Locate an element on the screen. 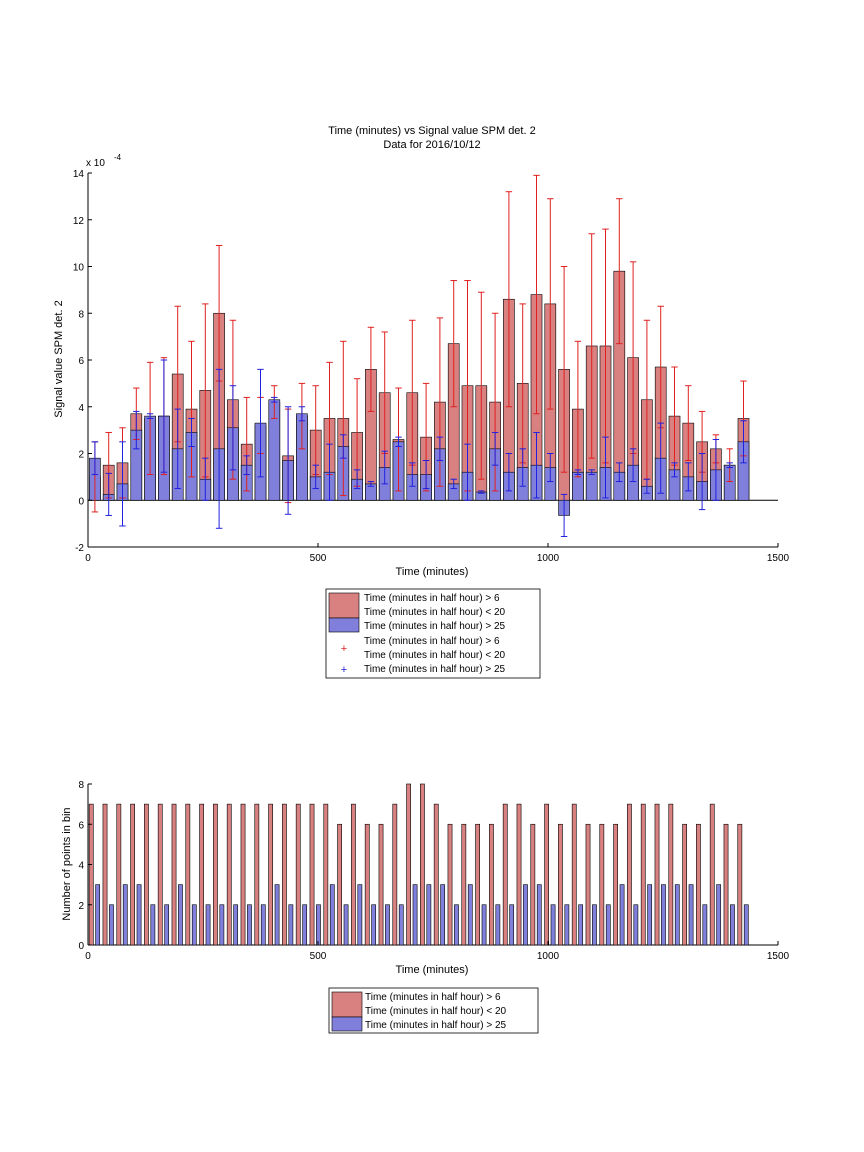 The image size is (864, 1152). signal-x-tick-label: 0 is located at coordinates (88, 558).